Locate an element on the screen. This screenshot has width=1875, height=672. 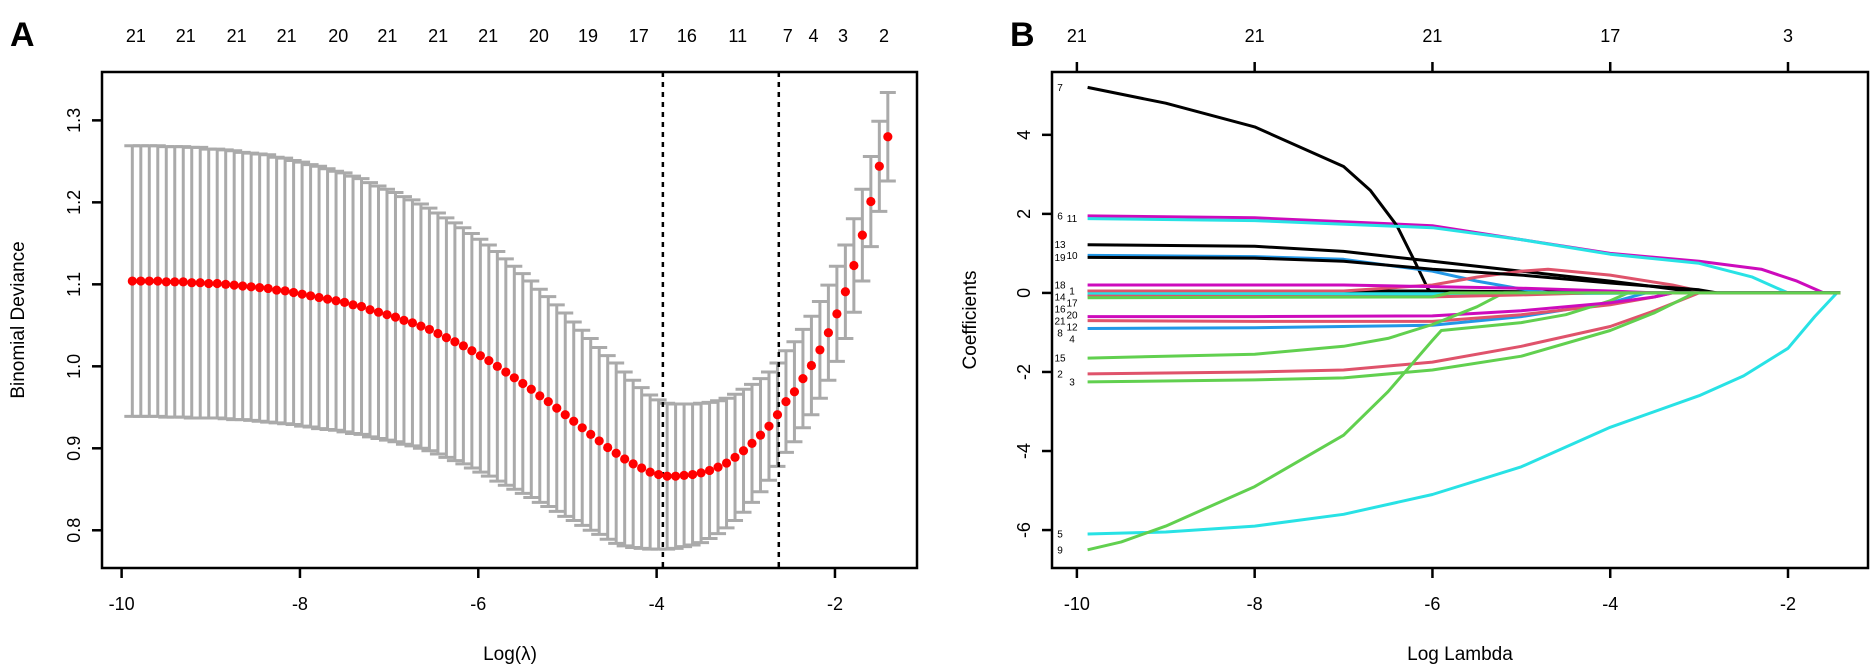
y-tick-label: -4 is located at coordinates (1024, 451).